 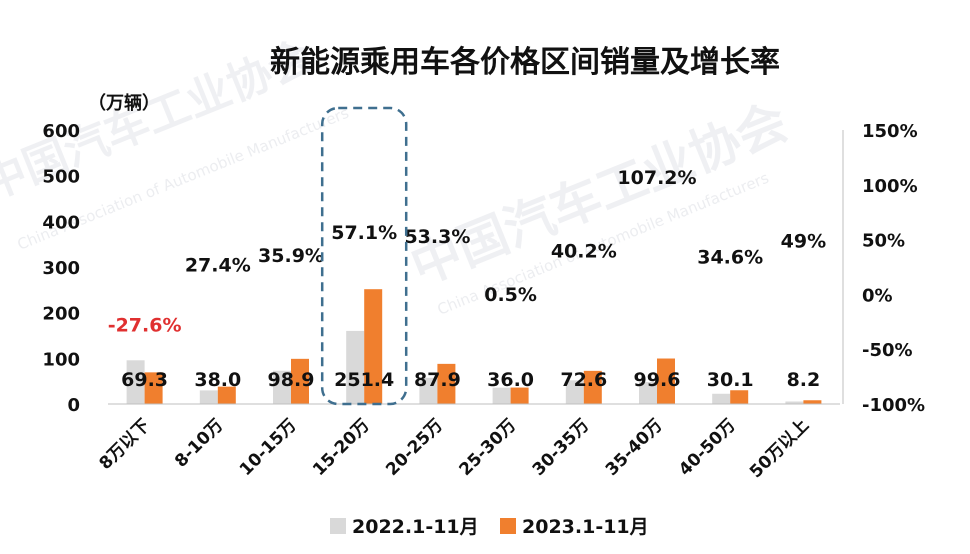 I want to click on y-tick-label: 300, so click(x=61, y=268).